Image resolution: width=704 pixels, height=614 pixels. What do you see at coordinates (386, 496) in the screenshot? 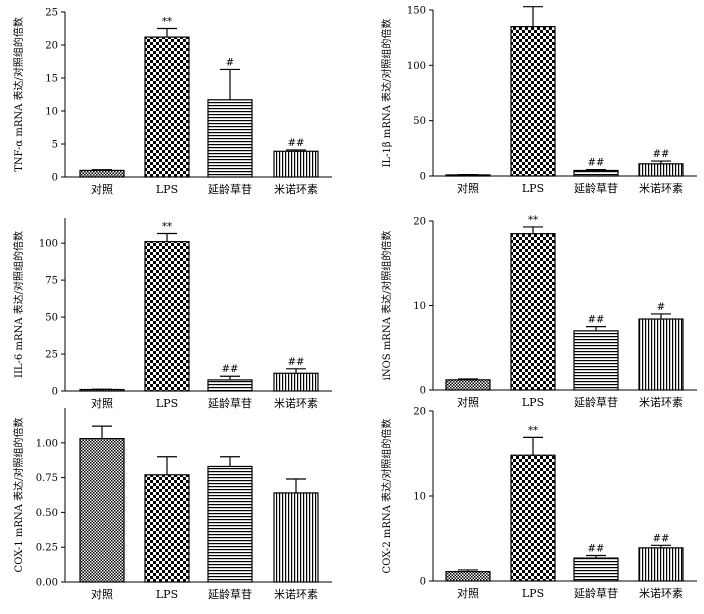
I see `y-axis-label: COX-2 mRNA 表达/对照组的倍数` at bounding box center [386, 496].